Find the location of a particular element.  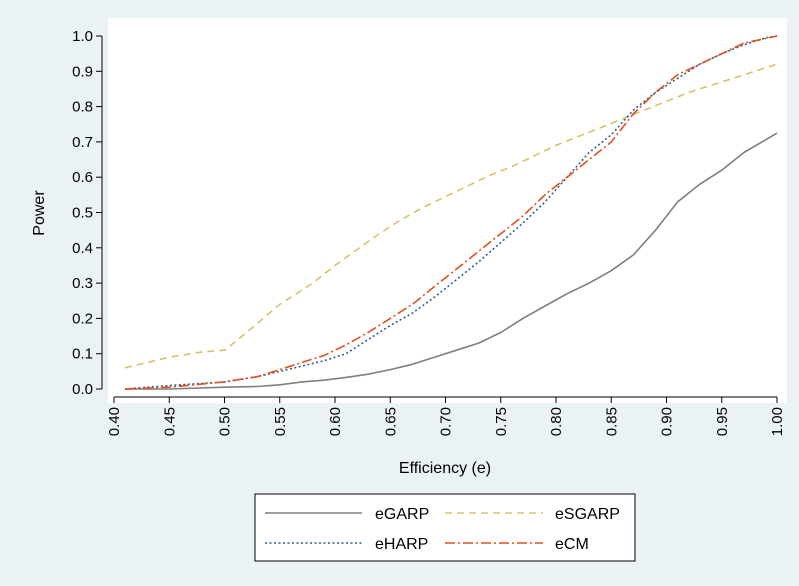

legend-label-esgarp: eSGARP is located at coordinates (587, 514).